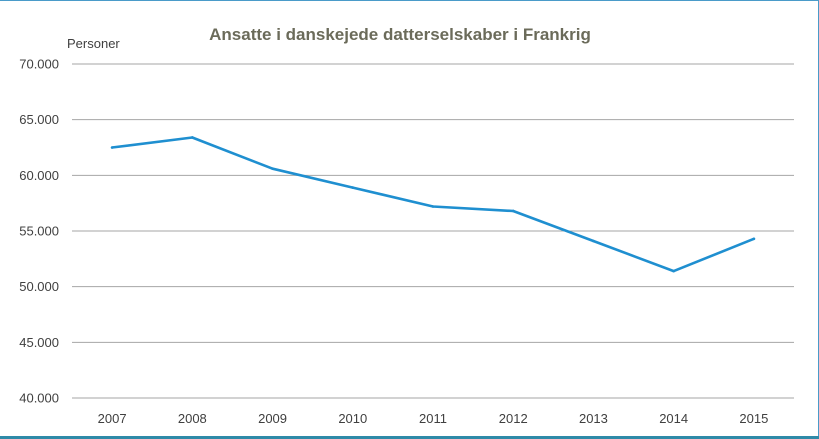 The height and width of the screenshot is (439, 819). What do you see at coordinates (352, 418) in the screenshot?
I see `x-tick-label: 2010` at bounding box center [352, 418].